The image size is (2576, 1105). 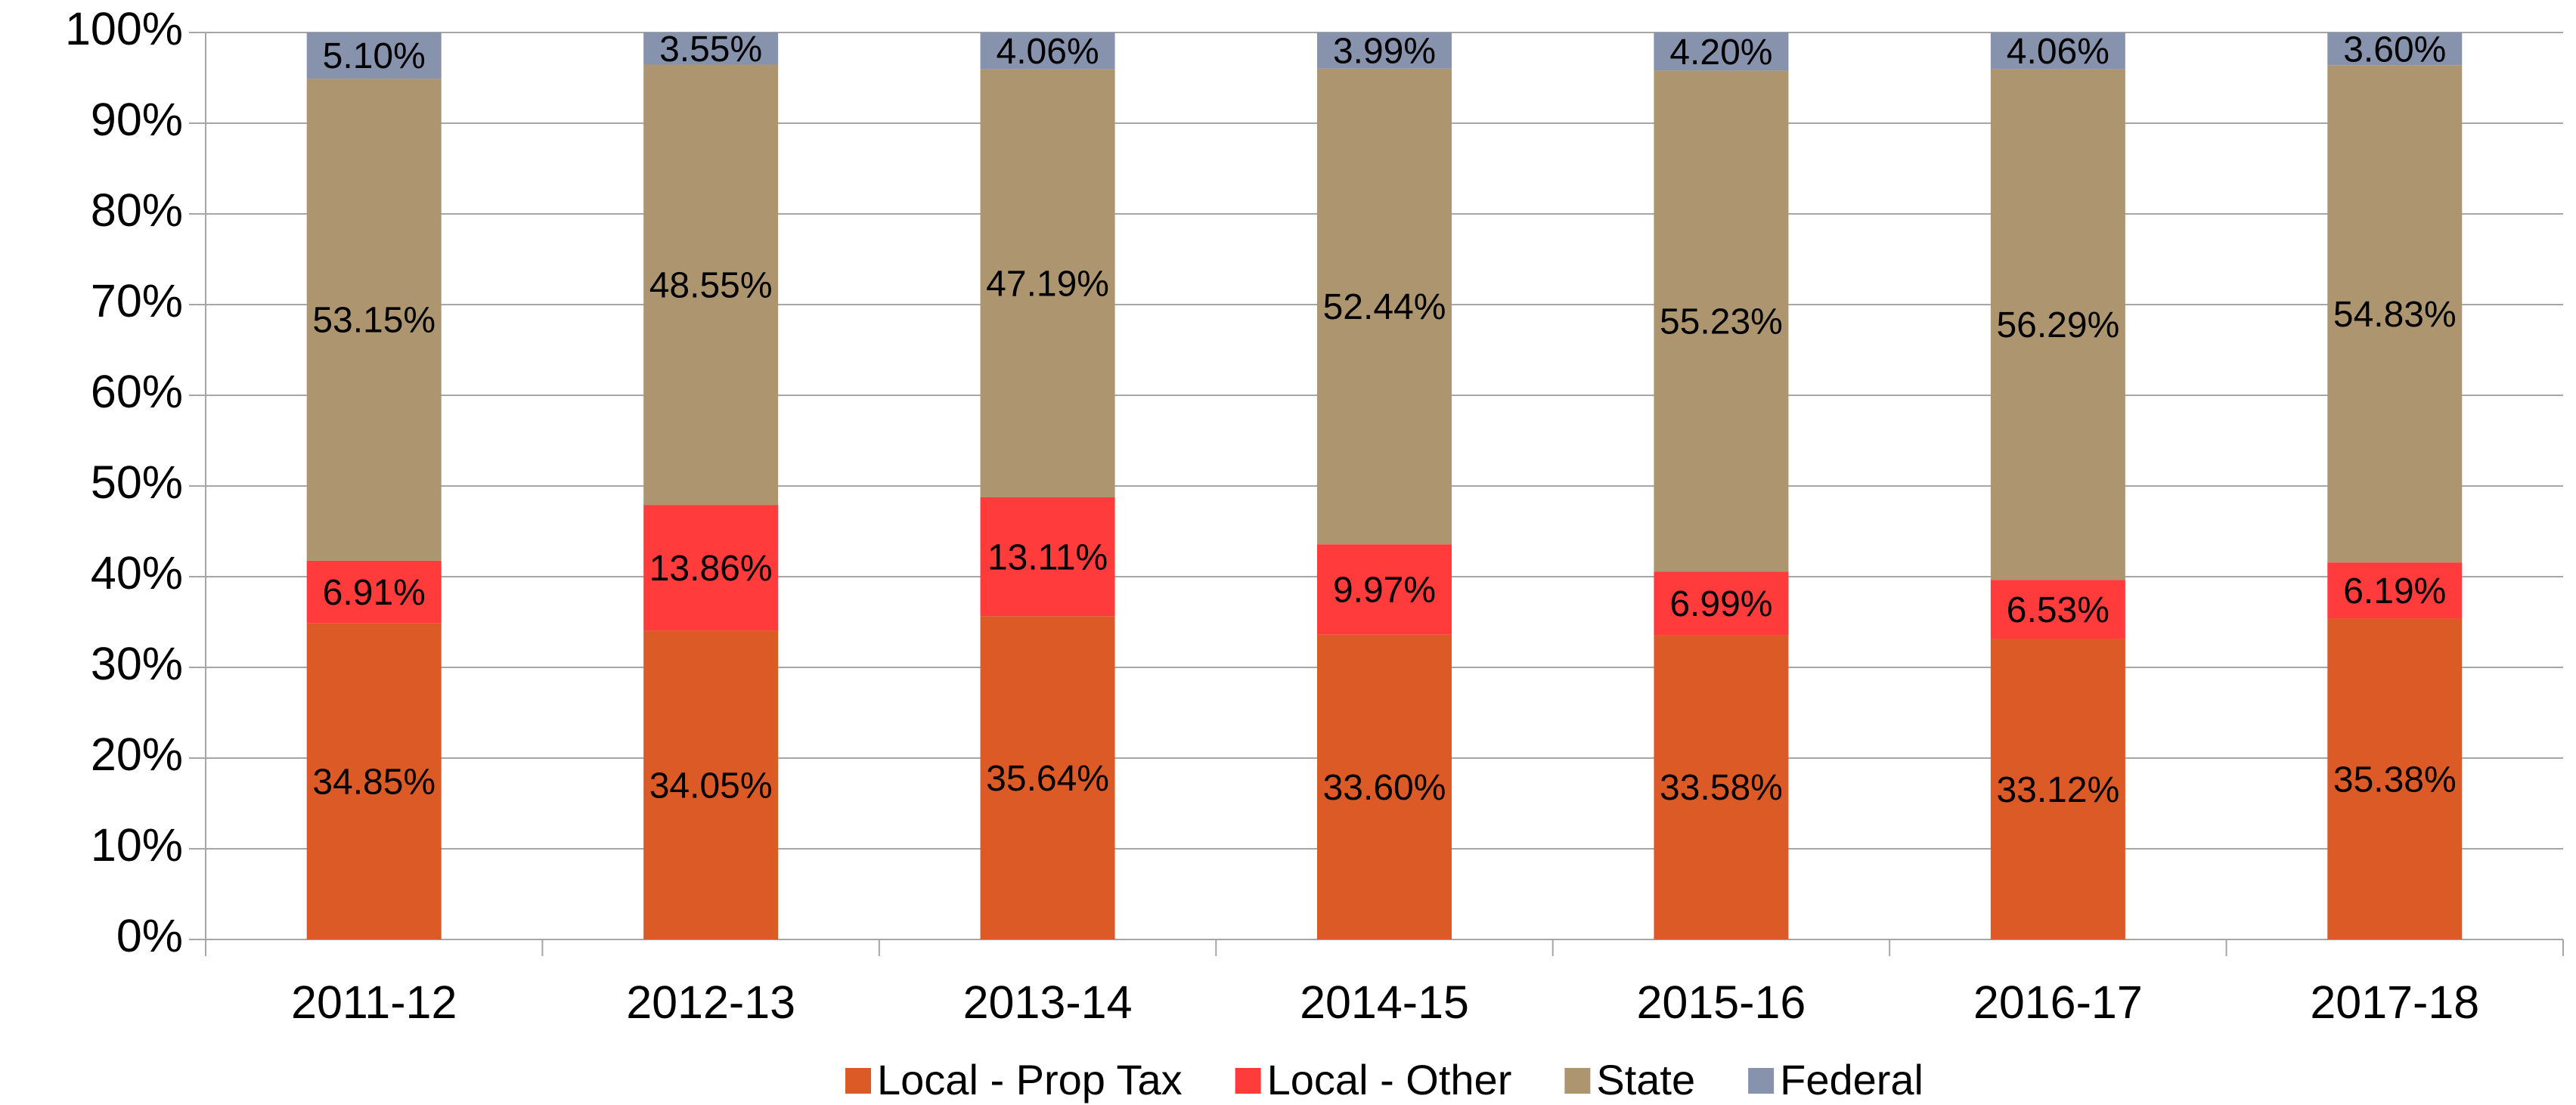 I want to click on legend-label: State, so click(x=1645, y=1079).